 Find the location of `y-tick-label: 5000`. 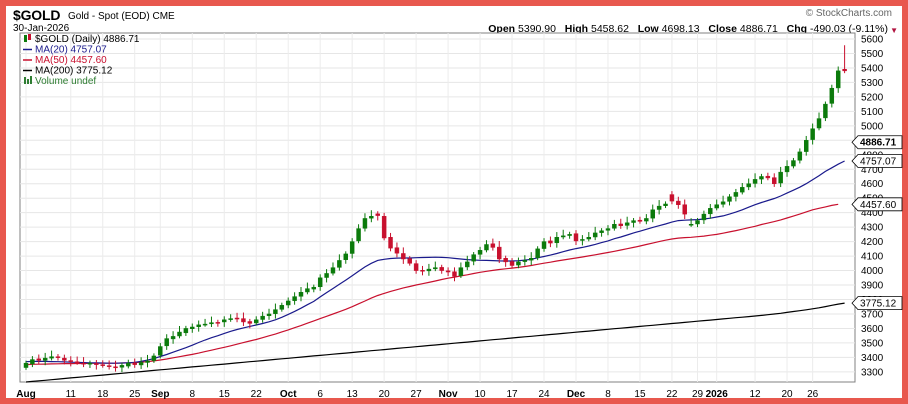

y-tick-label: 5000 is located at coordinates (872, 126).